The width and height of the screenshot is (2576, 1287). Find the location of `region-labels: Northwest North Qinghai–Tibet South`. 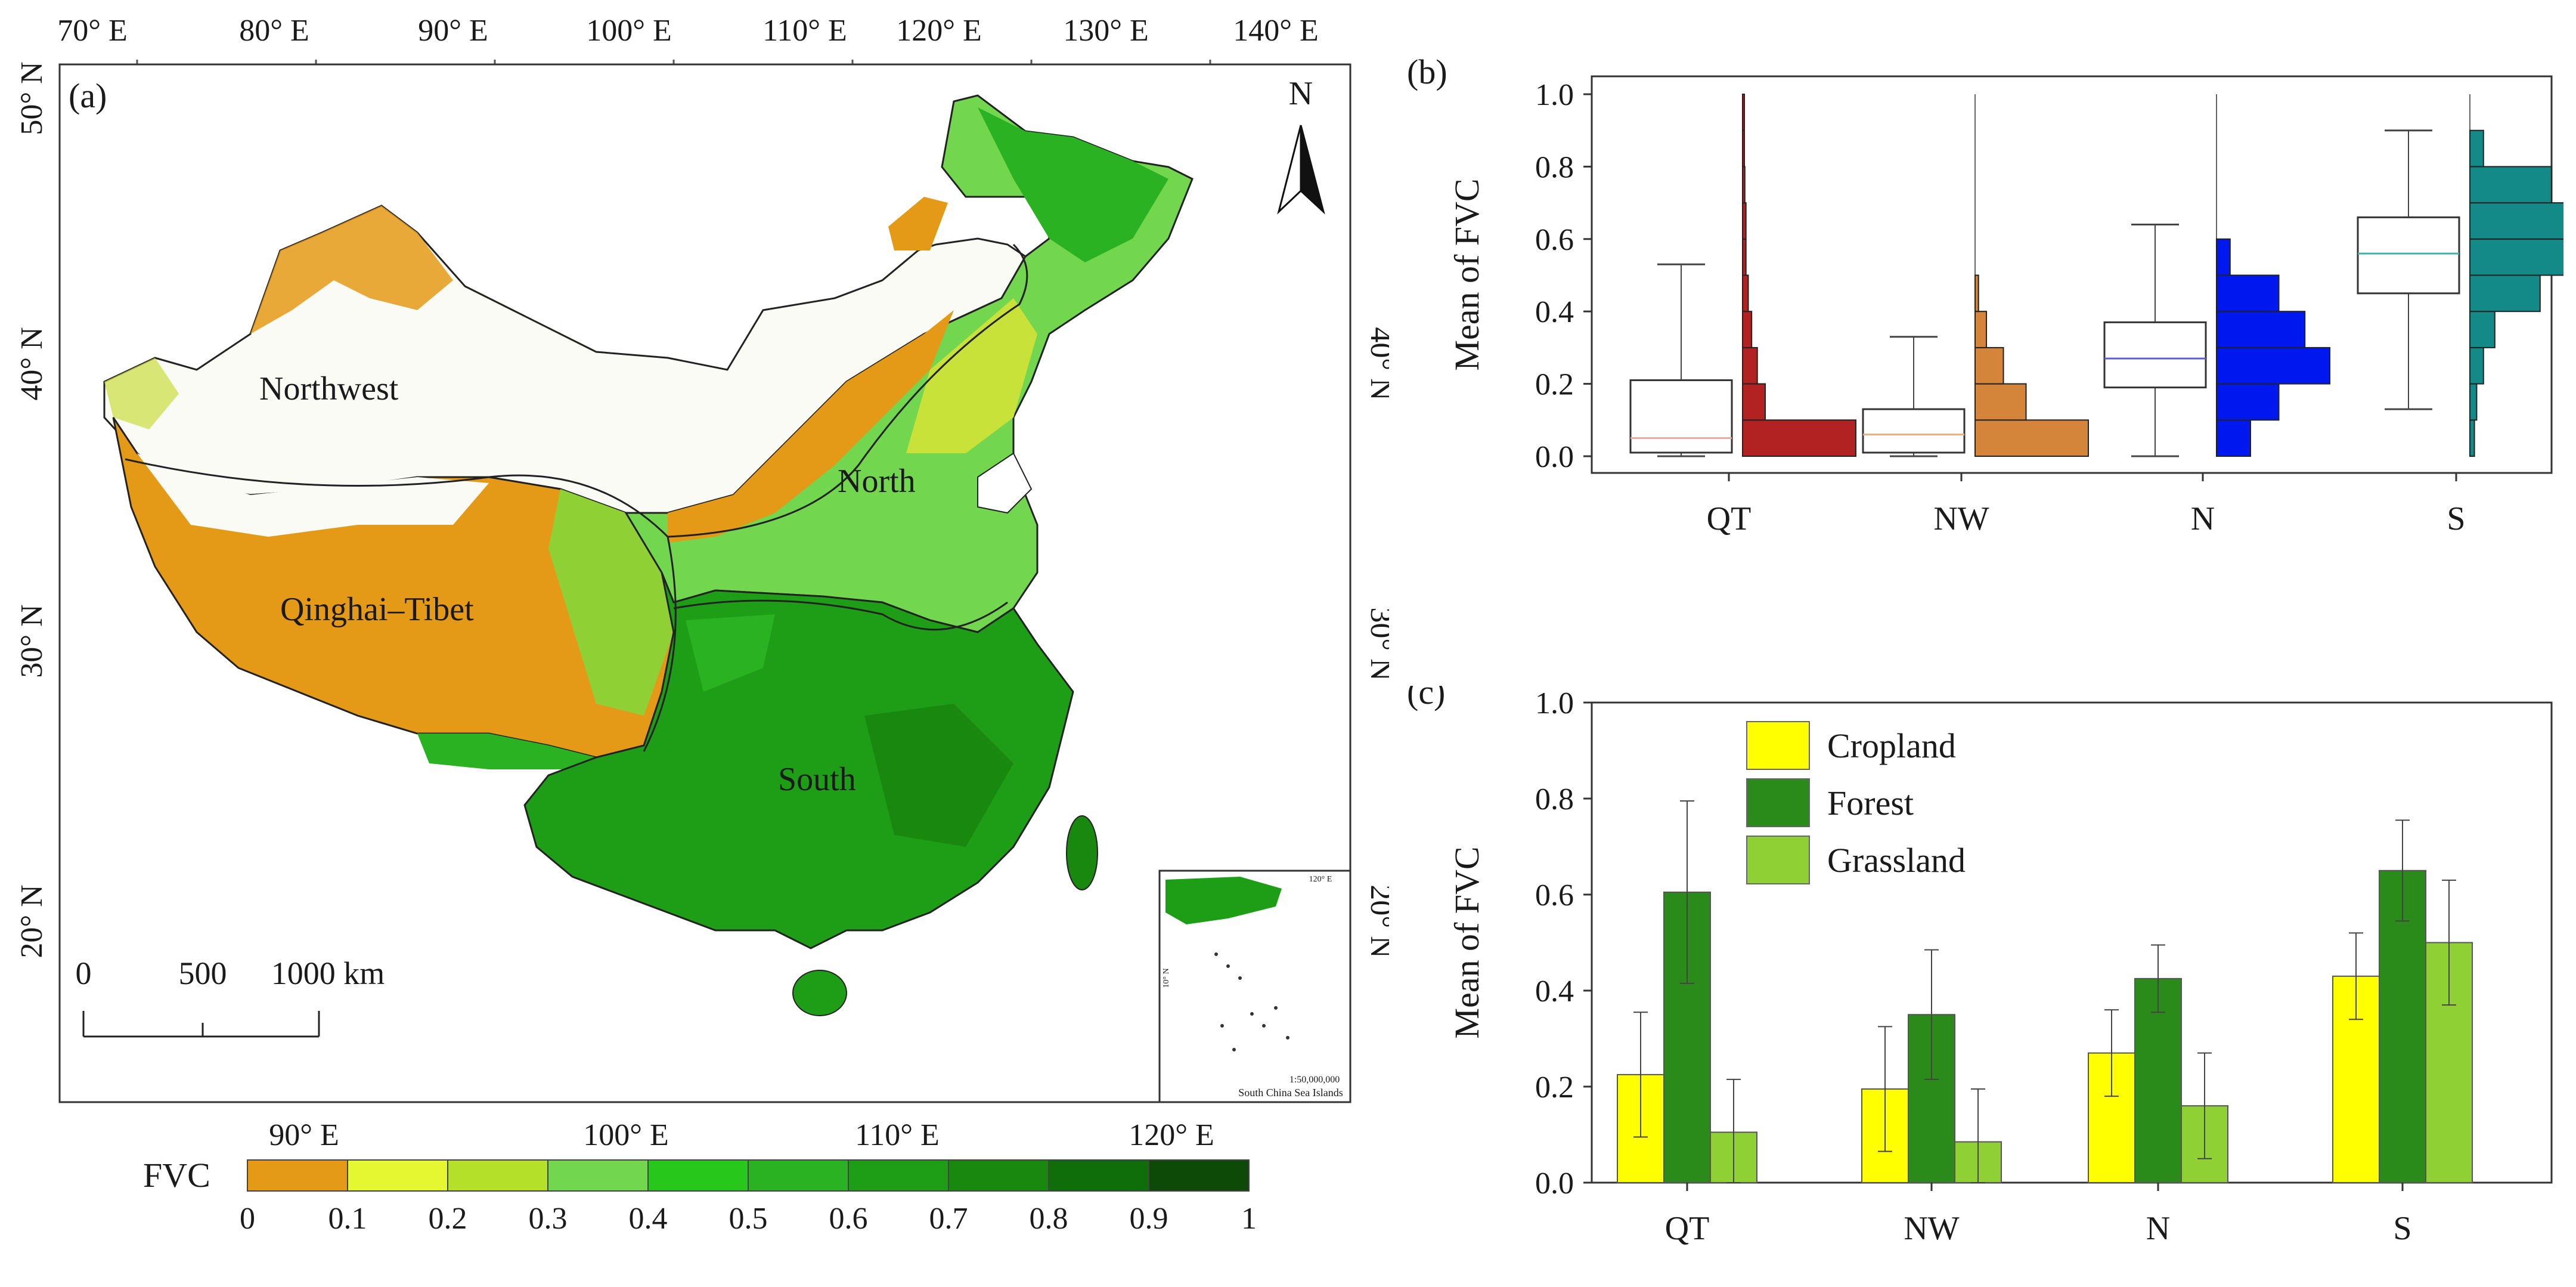

region-labels: Northwest North Qinghai–Tibet South is located at coordinates (587, 584).